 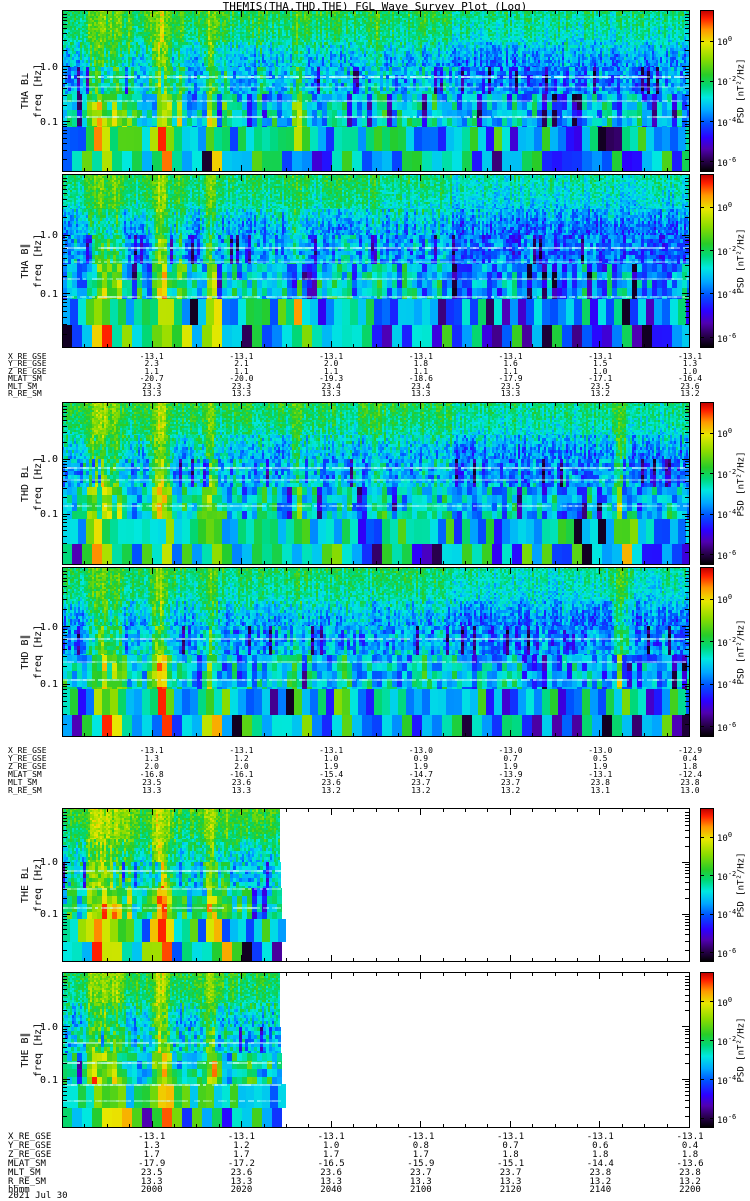 I want to click on freq-axis-label: freq [Hz], so click(x=38, y=652).